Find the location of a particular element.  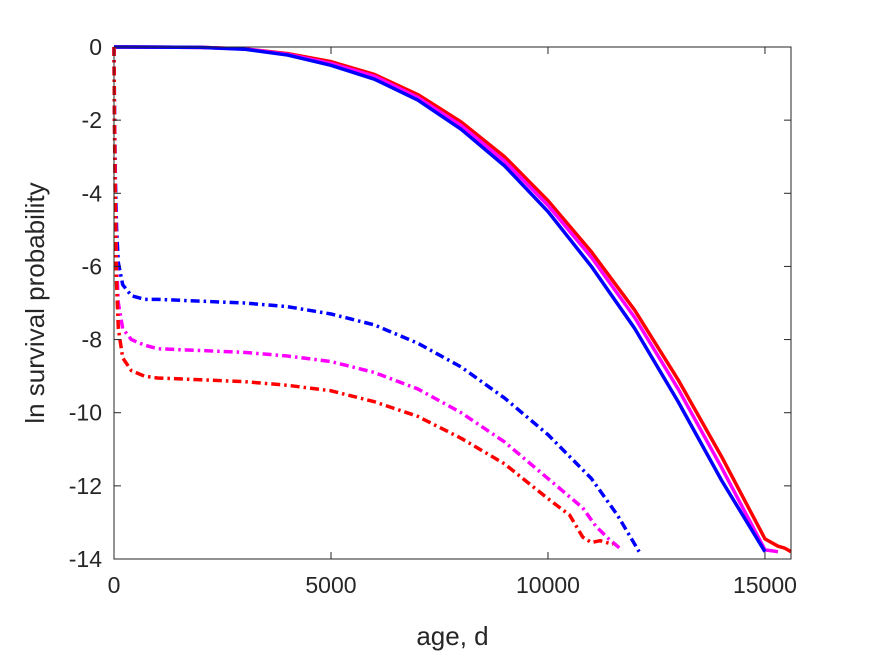

x-tick-label: 15000 is located at coordinates (765, 585).